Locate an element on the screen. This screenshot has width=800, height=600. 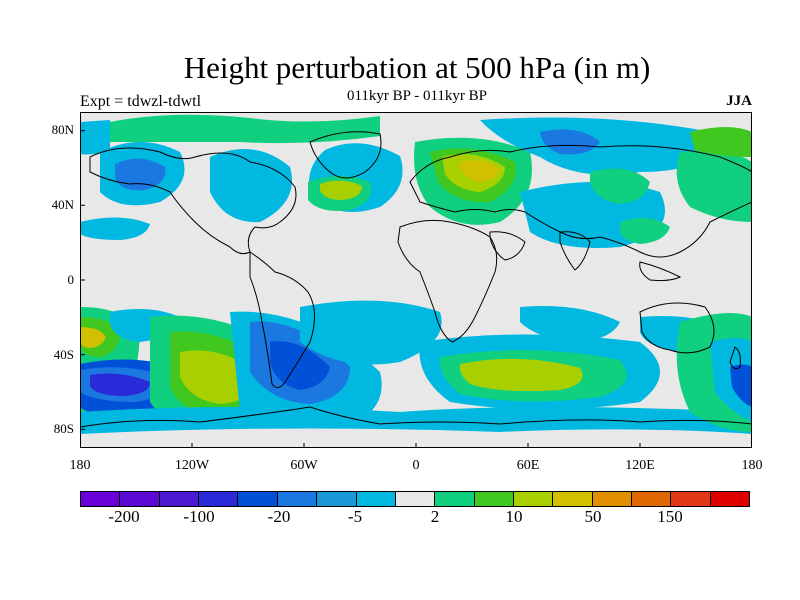
colorbar-label: -100 is located at coordinates (199, 516).